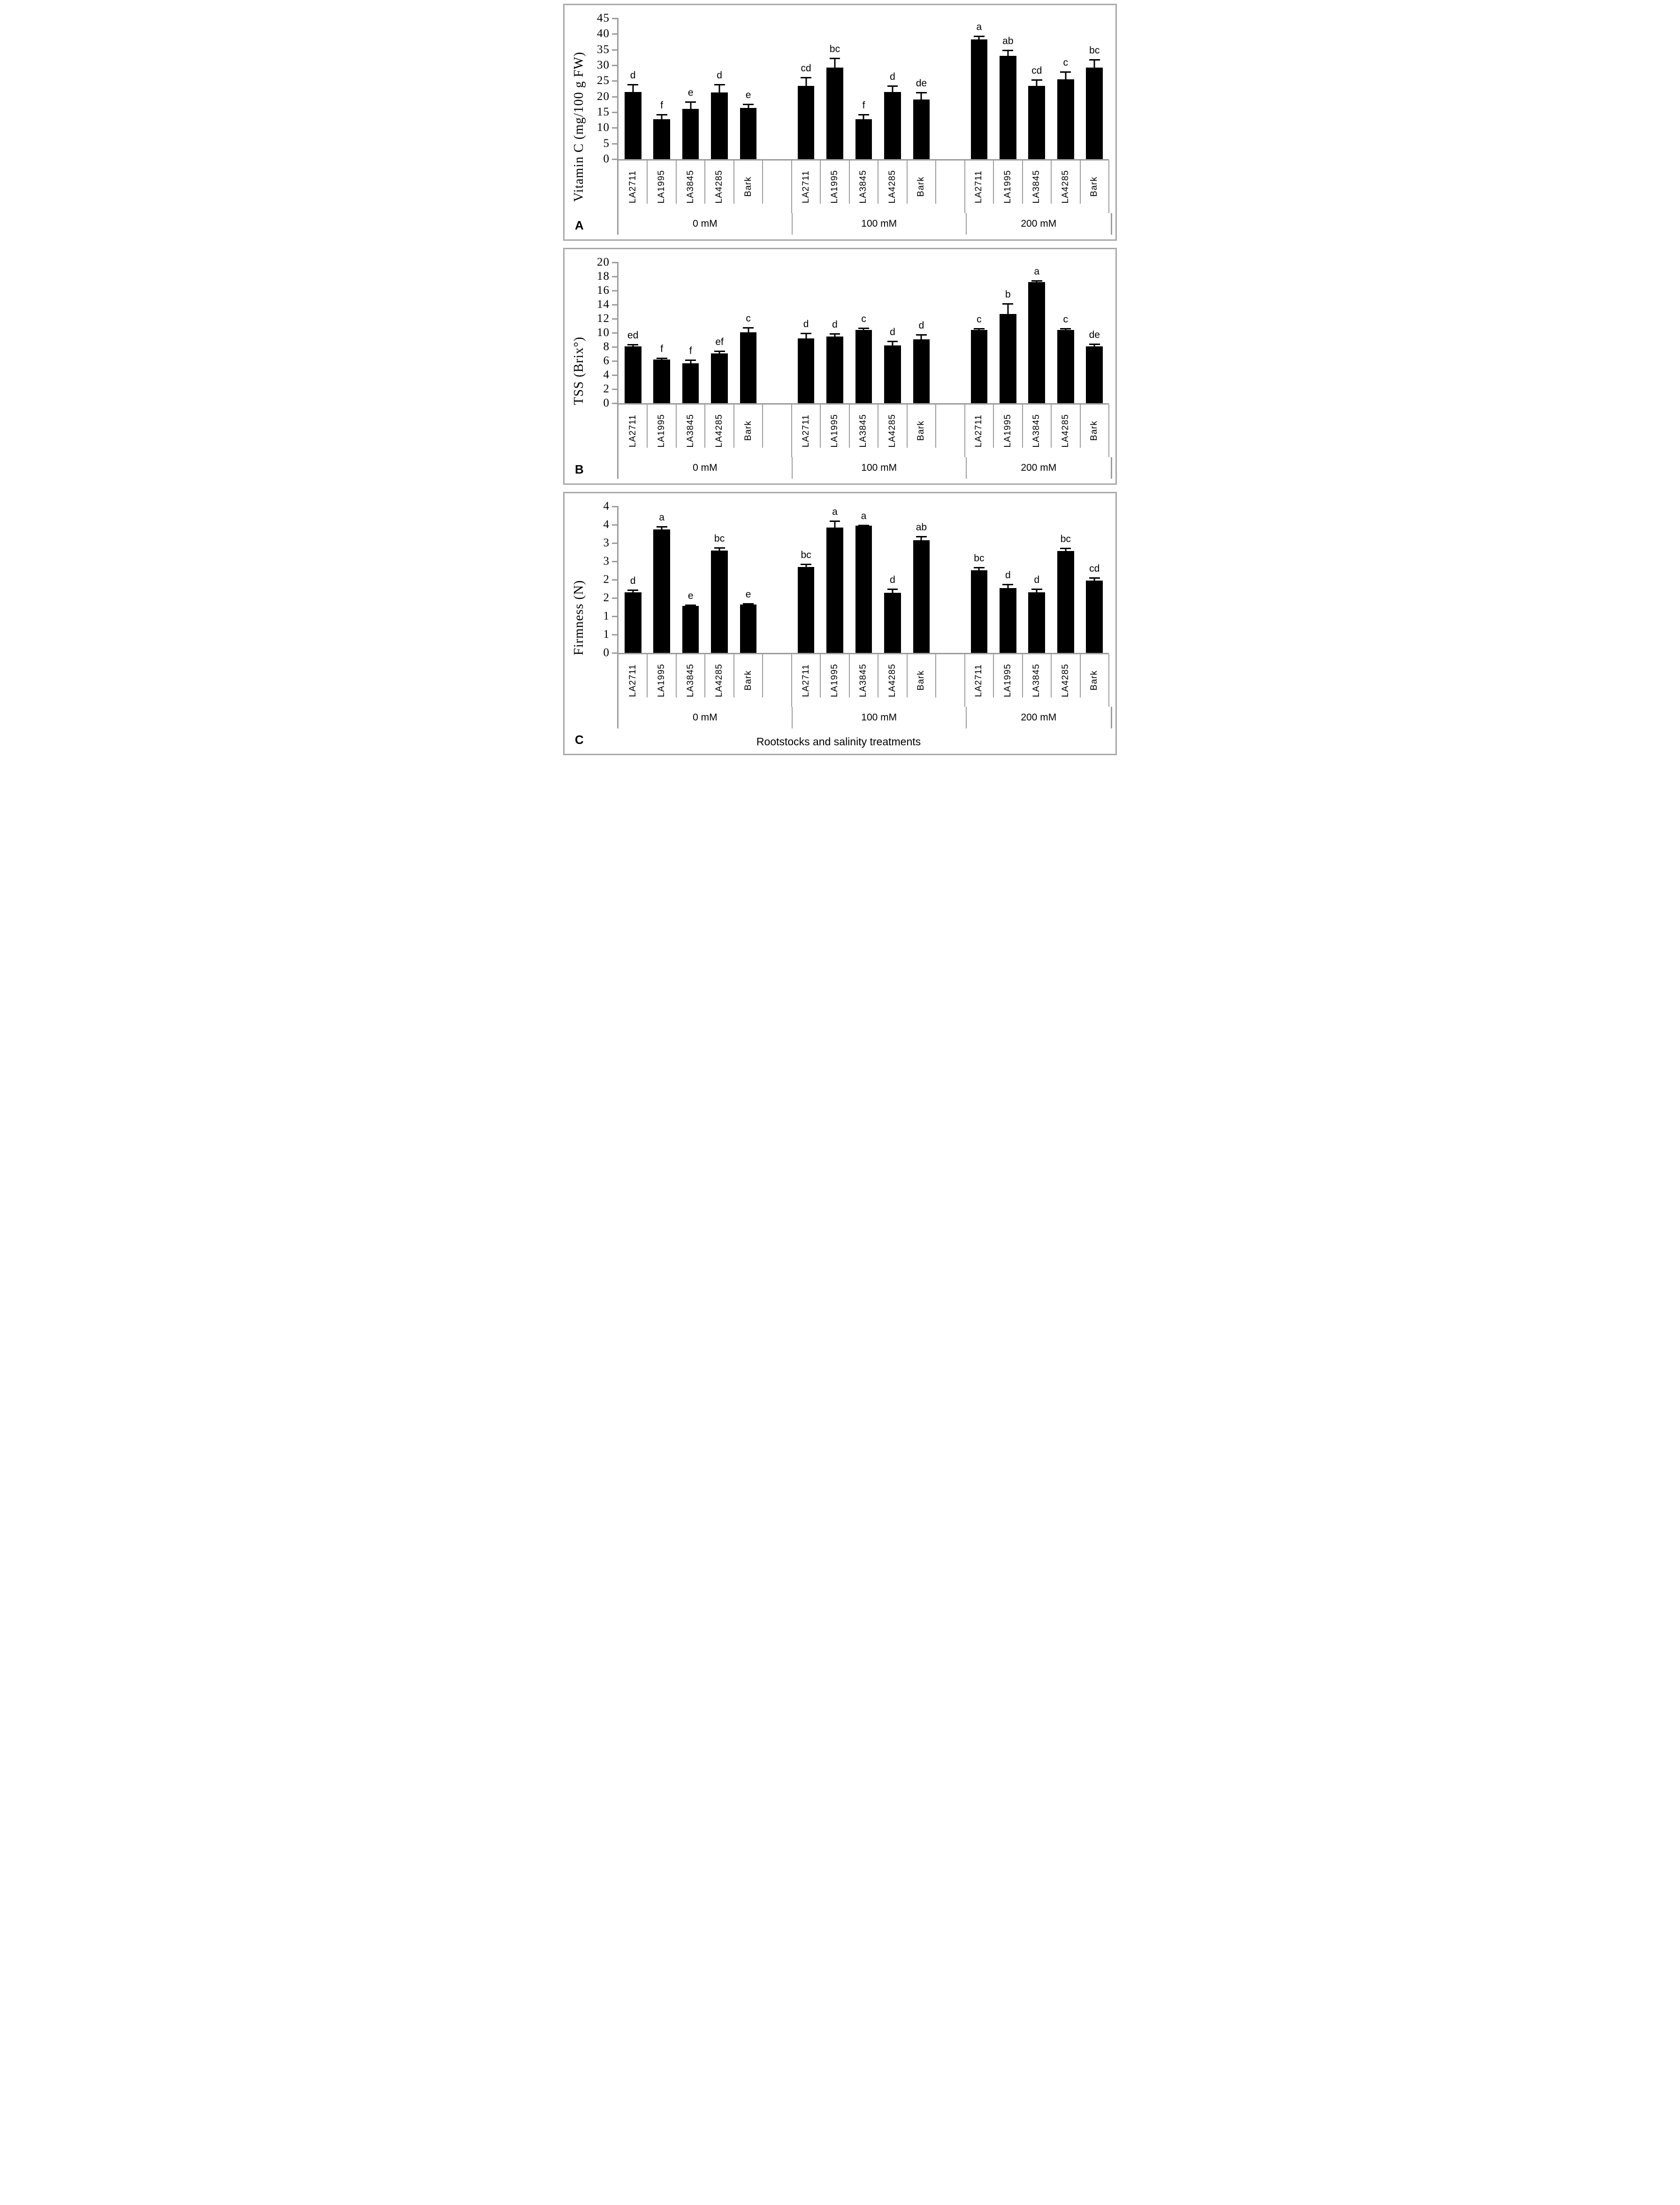 The image size is (1680, 2205). I want to click on bar-LA3845-0mM, so click(690, 629).